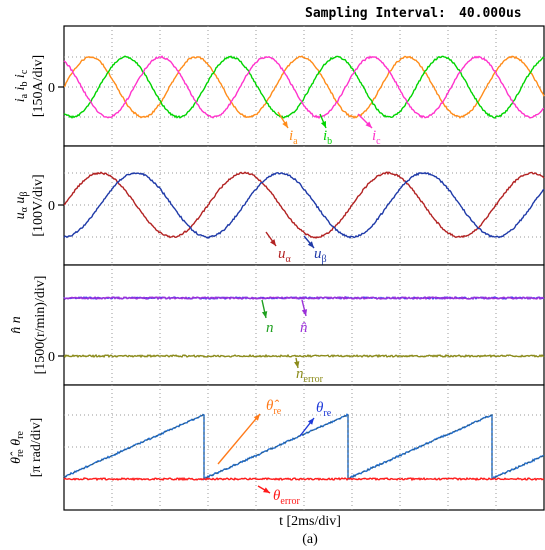  I want to click on y-axis-label-currents: [150A/div], so click(38, 86).